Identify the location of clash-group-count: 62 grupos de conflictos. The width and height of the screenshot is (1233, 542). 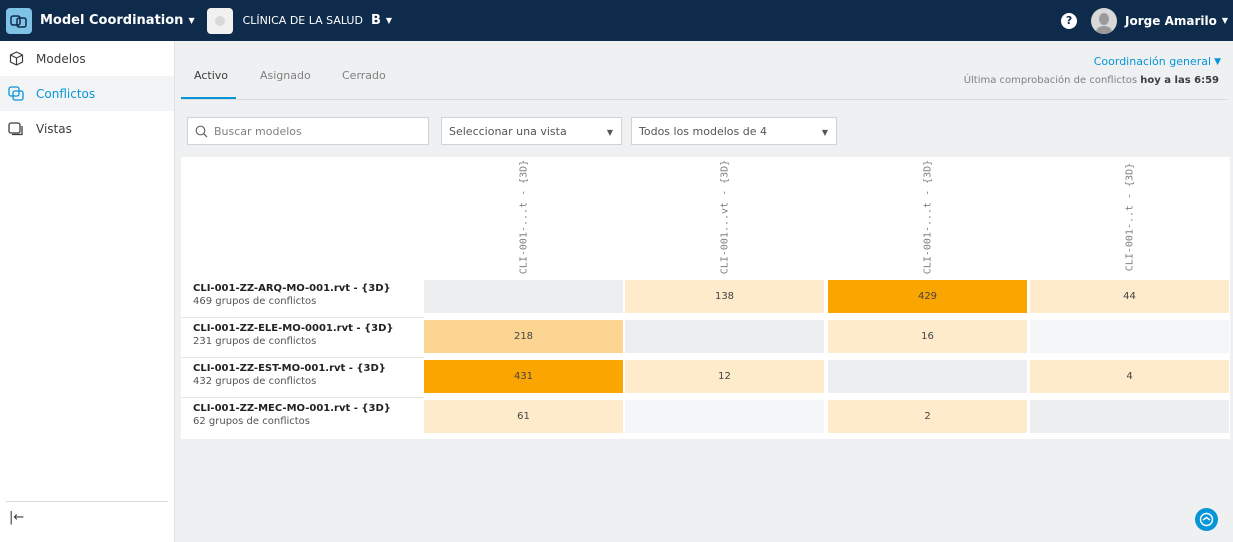
(252, 421).